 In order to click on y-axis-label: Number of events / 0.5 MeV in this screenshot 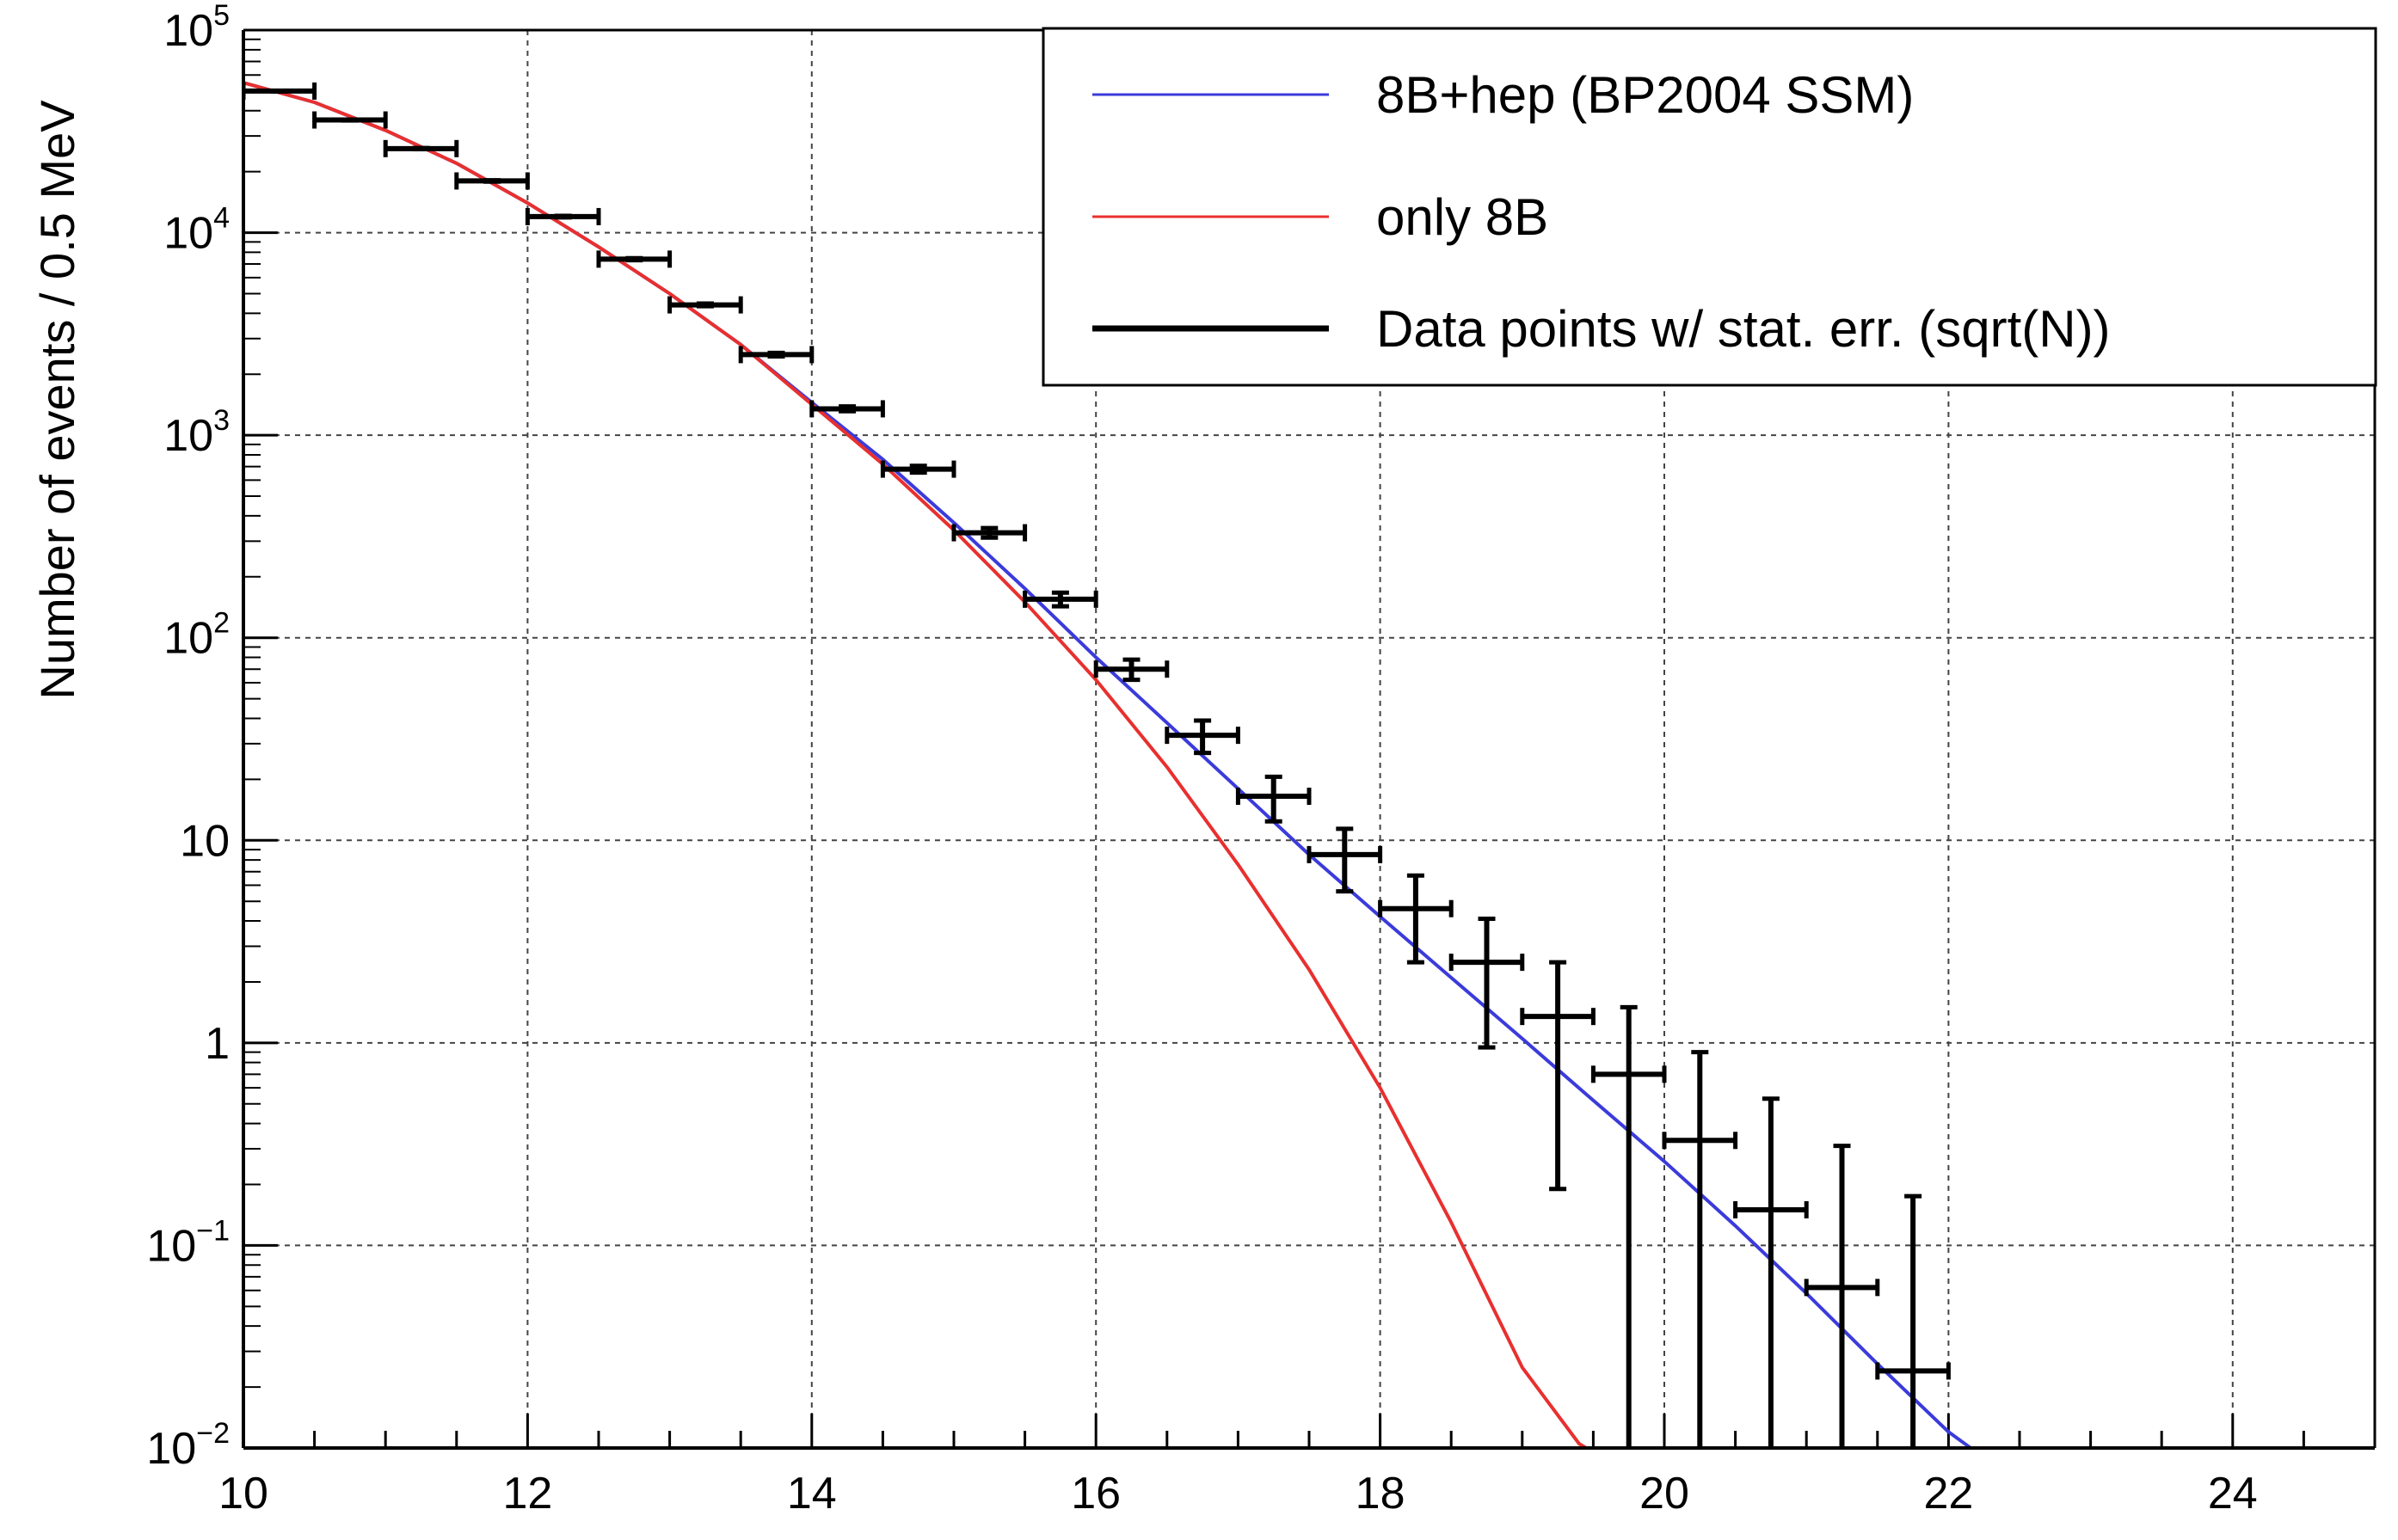, I will do `click(57, 400)`.